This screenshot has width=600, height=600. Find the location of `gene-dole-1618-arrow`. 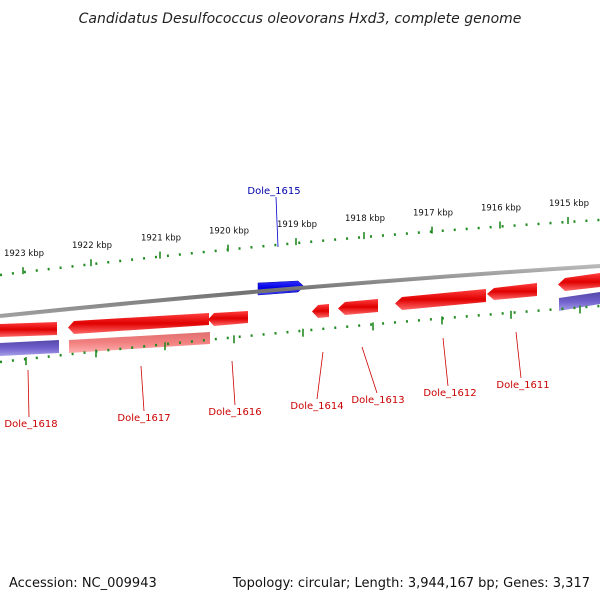

gene-dole-1618-arrow is located at coordinates (28, 329).